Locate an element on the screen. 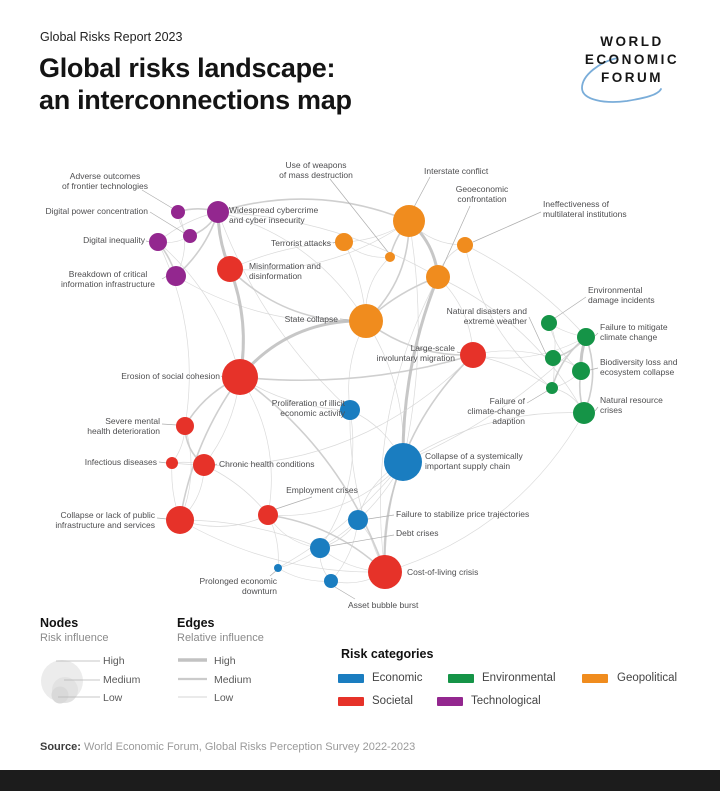  leader-power is located at coordinates (167, 222).